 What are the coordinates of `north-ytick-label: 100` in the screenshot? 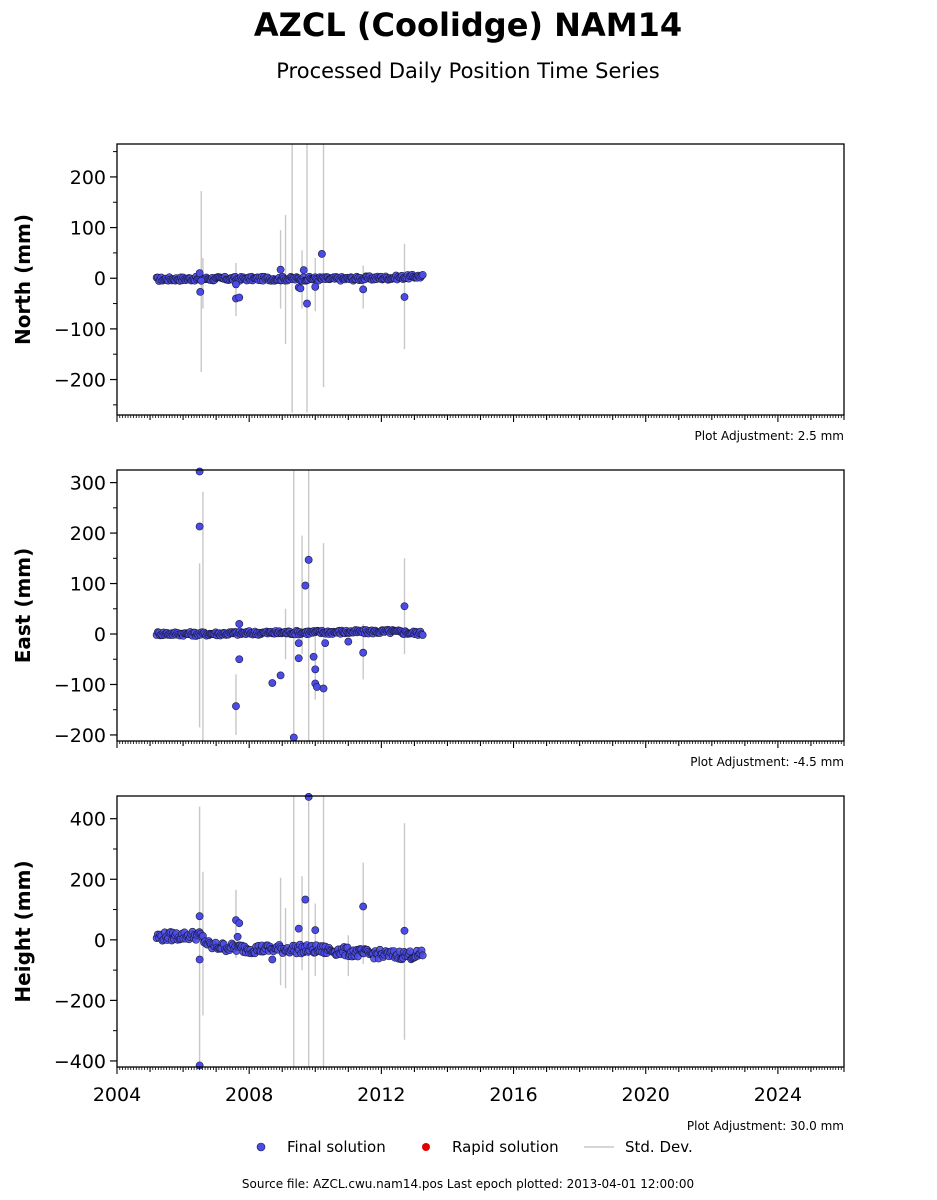 It's located at (88, 229).